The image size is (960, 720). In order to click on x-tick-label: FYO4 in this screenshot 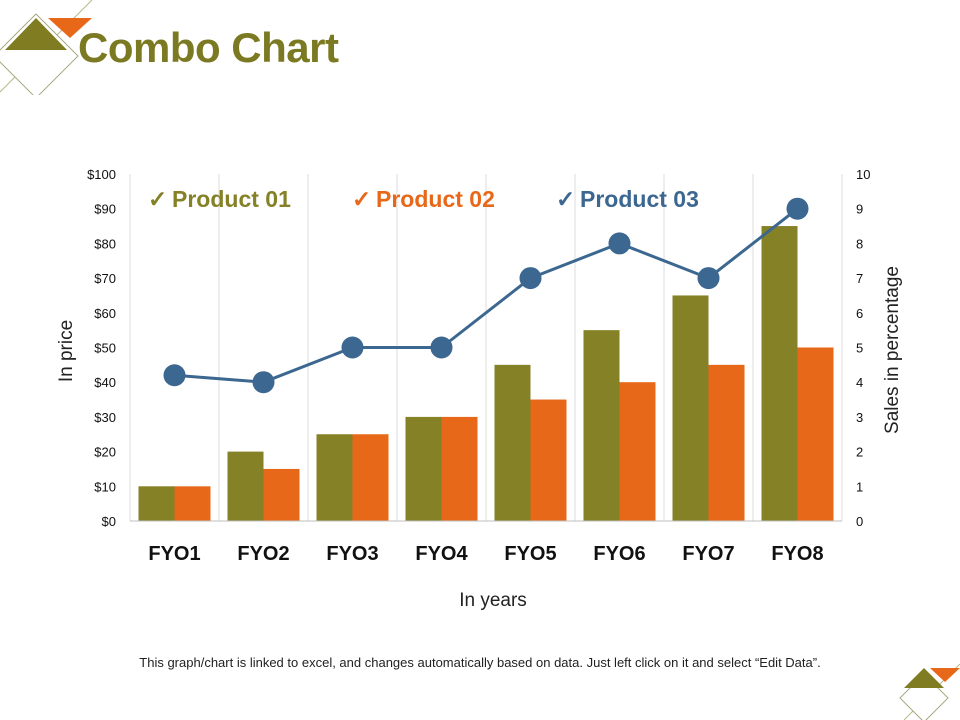, I will do `click(441, 554)`.